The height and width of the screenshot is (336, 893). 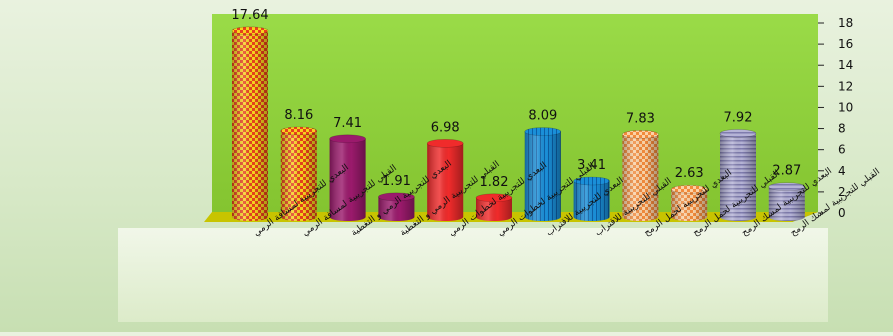 What do you see at coordinates (845, 44) in the screenshot?
I see `y-tick-label: 16` at bounding box center [845, 44].